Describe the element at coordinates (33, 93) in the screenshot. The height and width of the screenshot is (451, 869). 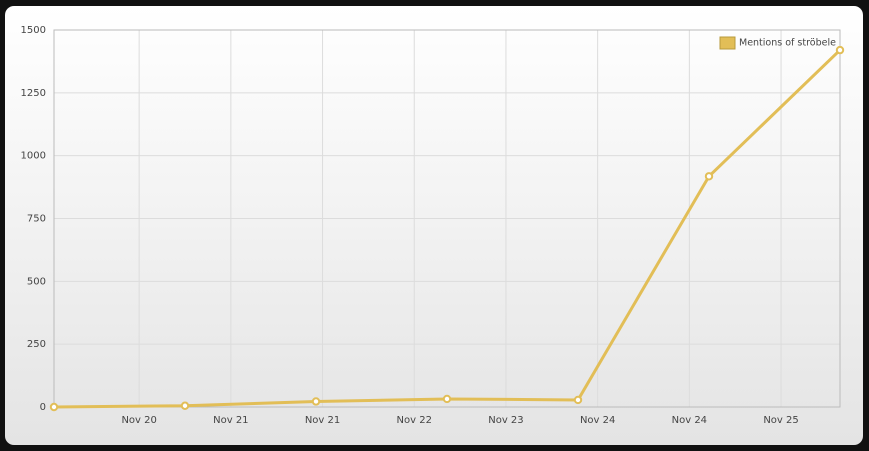
I see `y-tick-label: 1250` at that location.